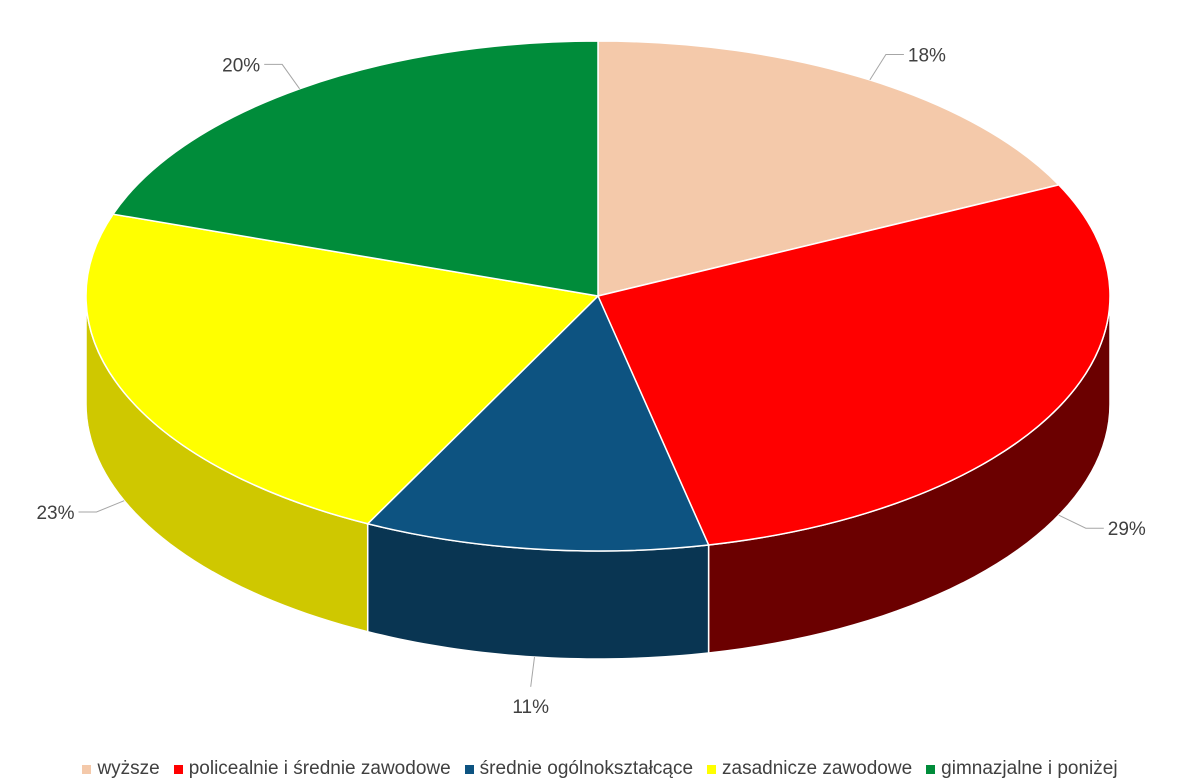 Image resolution: width=1200 pixels, height=783 pixels. What do you see at coordinates (530, 707) in the screenshot?
I see `data-label-srednie-ogolnoksztalcace: 11%` at bounding box center [530, 707].